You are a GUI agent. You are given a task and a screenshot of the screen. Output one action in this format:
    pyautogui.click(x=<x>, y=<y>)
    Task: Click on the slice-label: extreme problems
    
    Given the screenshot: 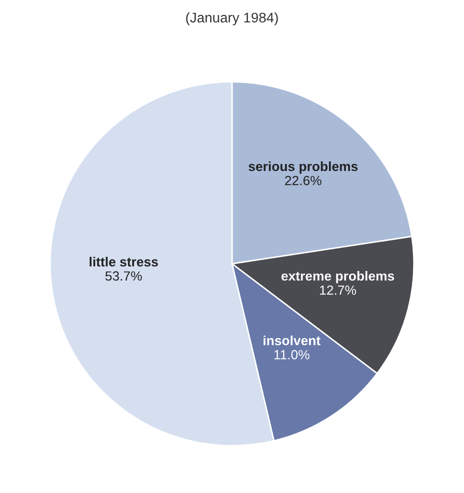 What is the action you would take?
    pyautogui.click(x=337, y=277)
    